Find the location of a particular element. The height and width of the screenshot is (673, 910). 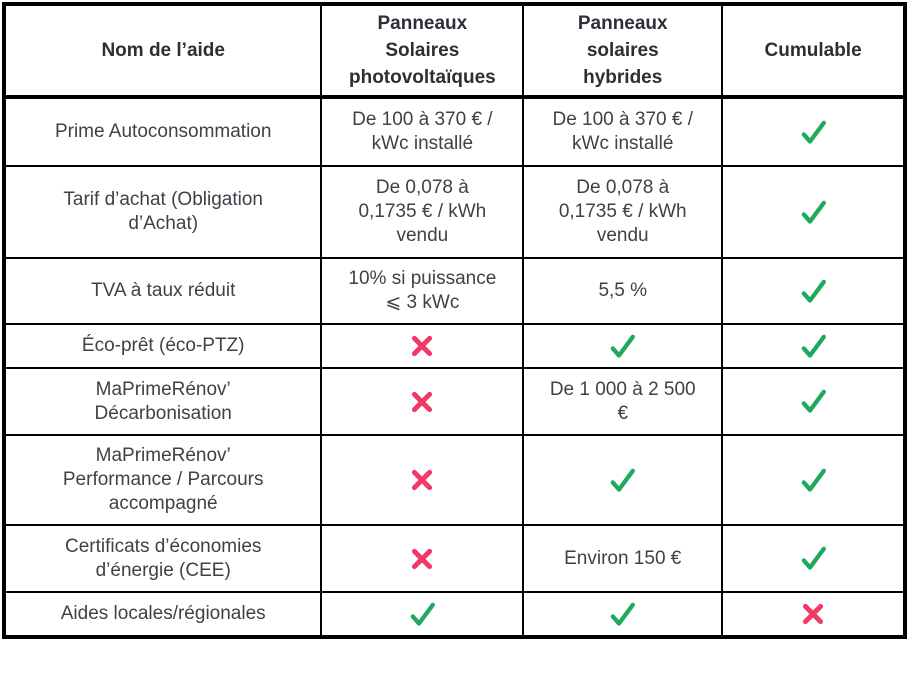

hybrid-value-cell: Environ 150 € is located at coordinates (623, 558).